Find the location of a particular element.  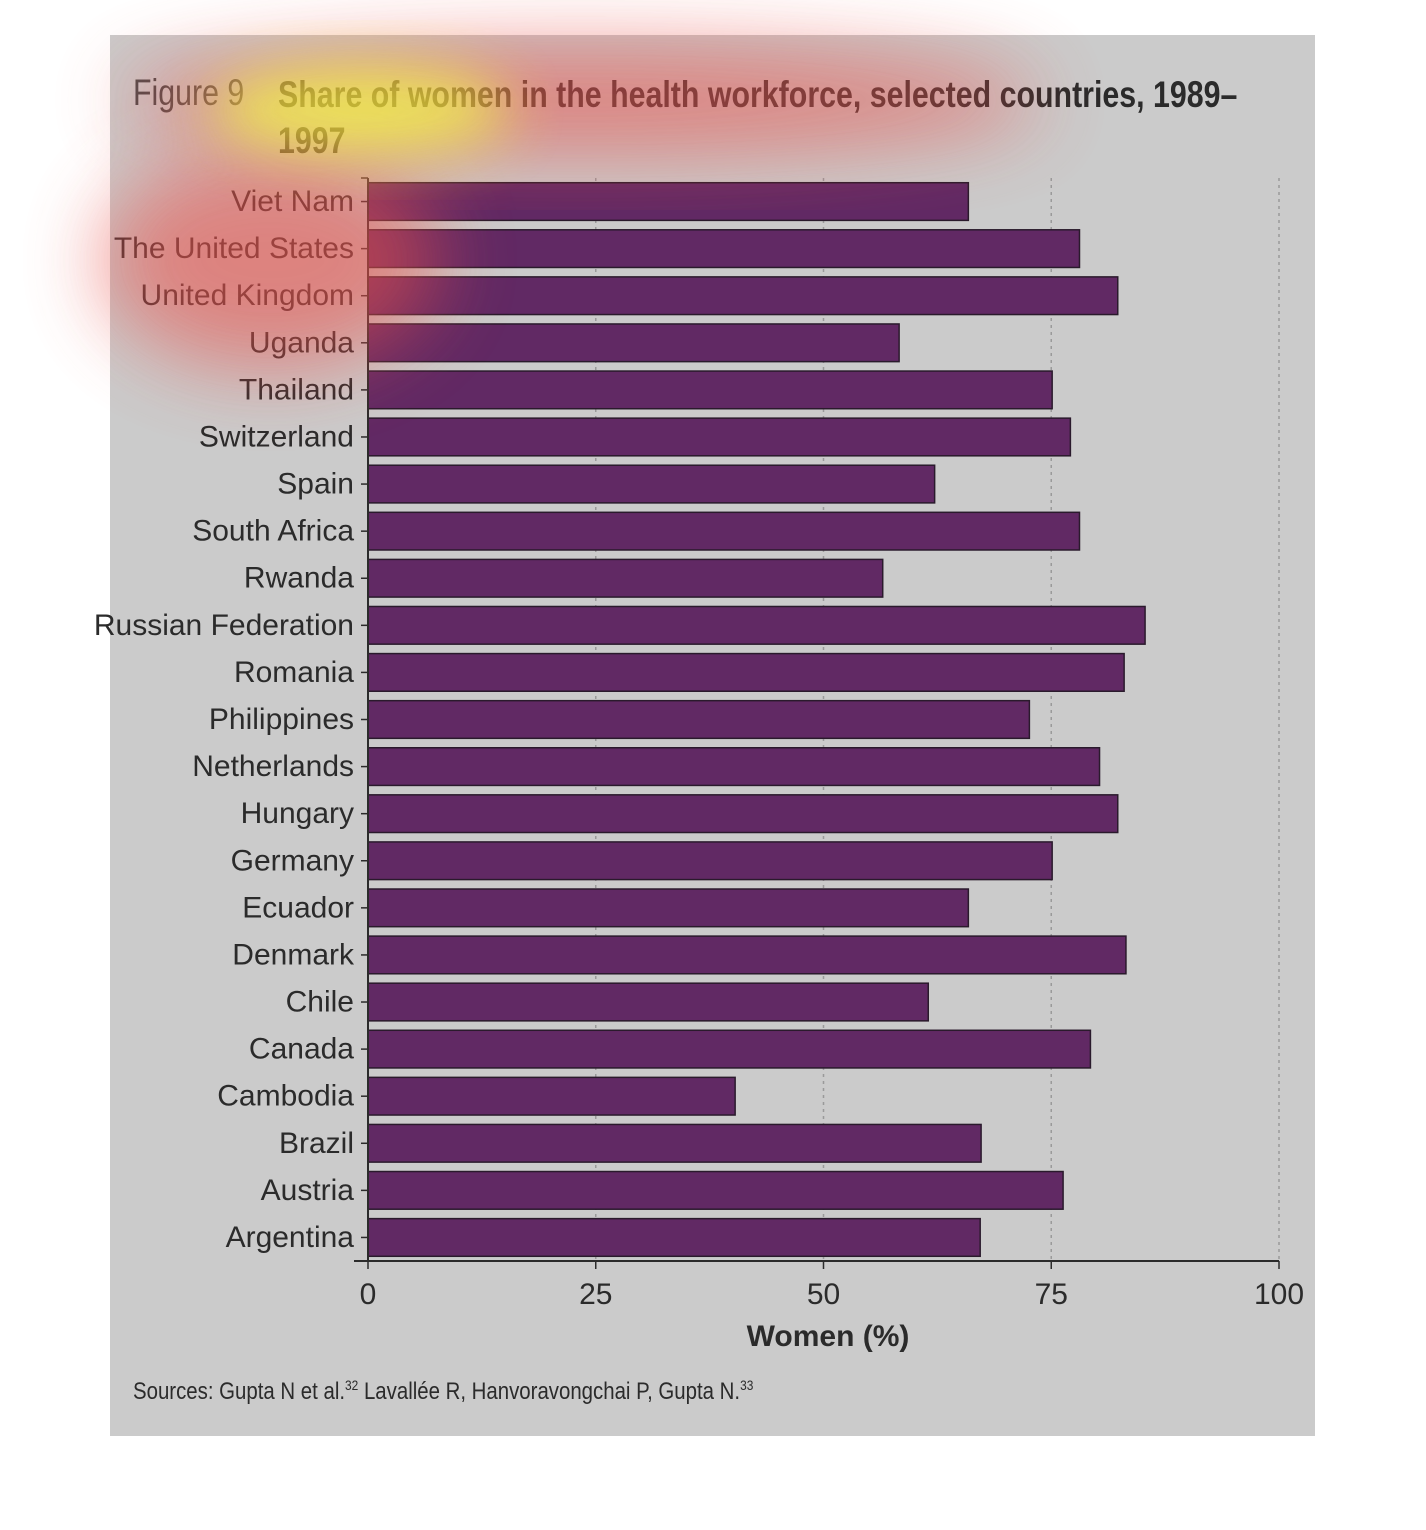

bar-denmark is located at coordinates (747, 955).